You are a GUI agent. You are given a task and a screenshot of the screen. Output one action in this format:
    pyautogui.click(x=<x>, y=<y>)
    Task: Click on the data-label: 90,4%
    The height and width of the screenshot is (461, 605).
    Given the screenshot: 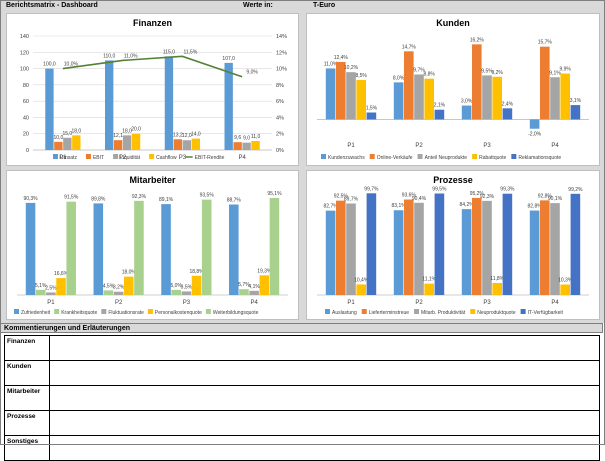 What is the action you would take?
    pyautogui.click(x=419, y=199)
    